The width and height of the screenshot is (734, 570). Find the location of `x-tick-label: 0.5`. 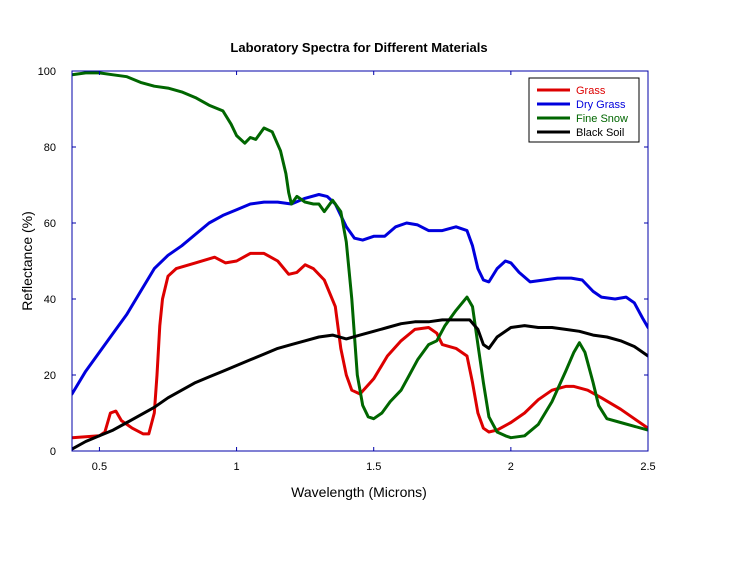

x-tick-label: 0.5 is located at coordinates (99, 467).